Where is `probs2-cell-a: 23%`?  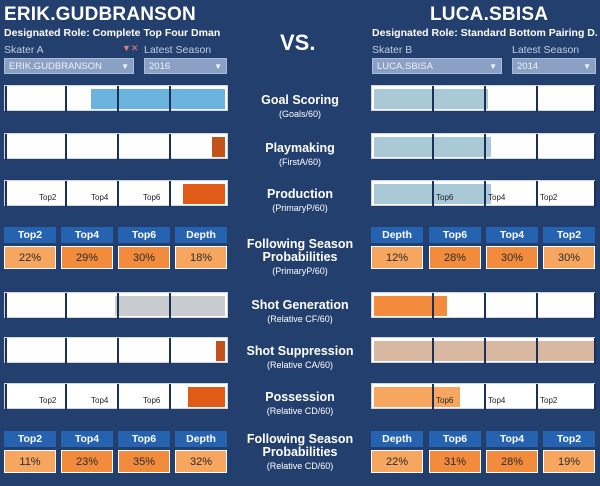
probs2-cell-a: 23% is located at coordinates (87, 461).